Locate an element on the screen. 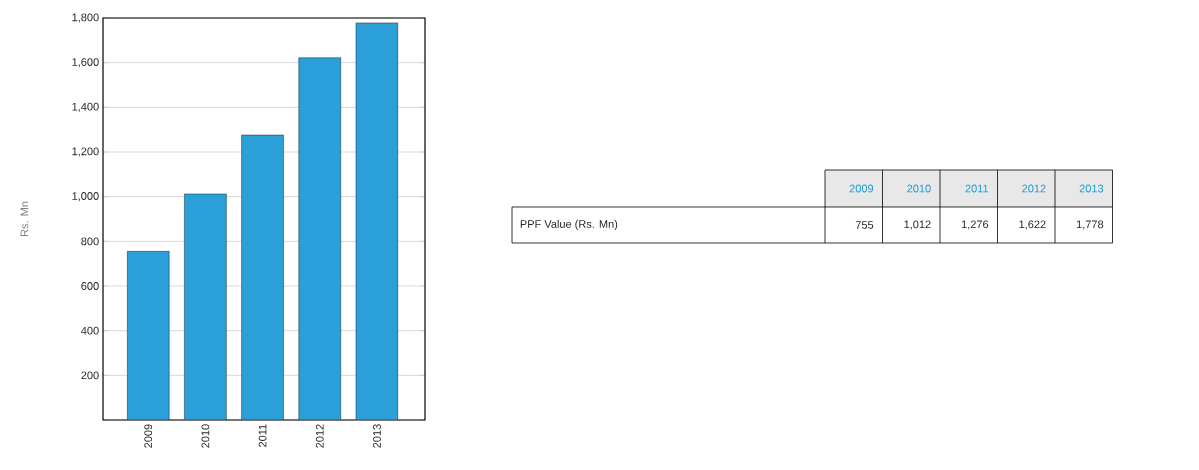  y-tick-label: 400 is located at coordinates (90, 330).